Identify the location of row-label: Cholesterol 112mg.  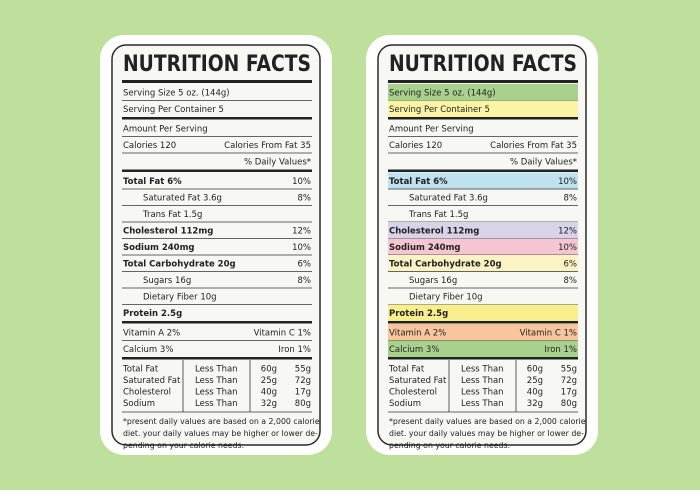
(168, 231).